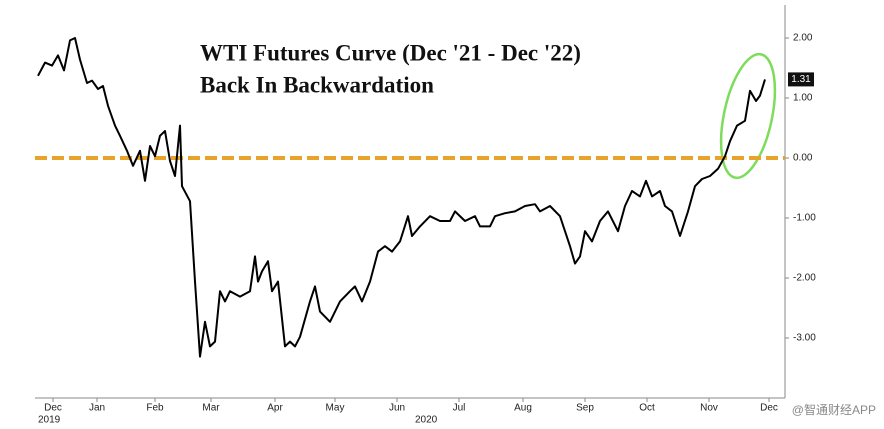 This screenshot has width=884, height=429. I want to click on year-label: 2019, so click(49, 420).